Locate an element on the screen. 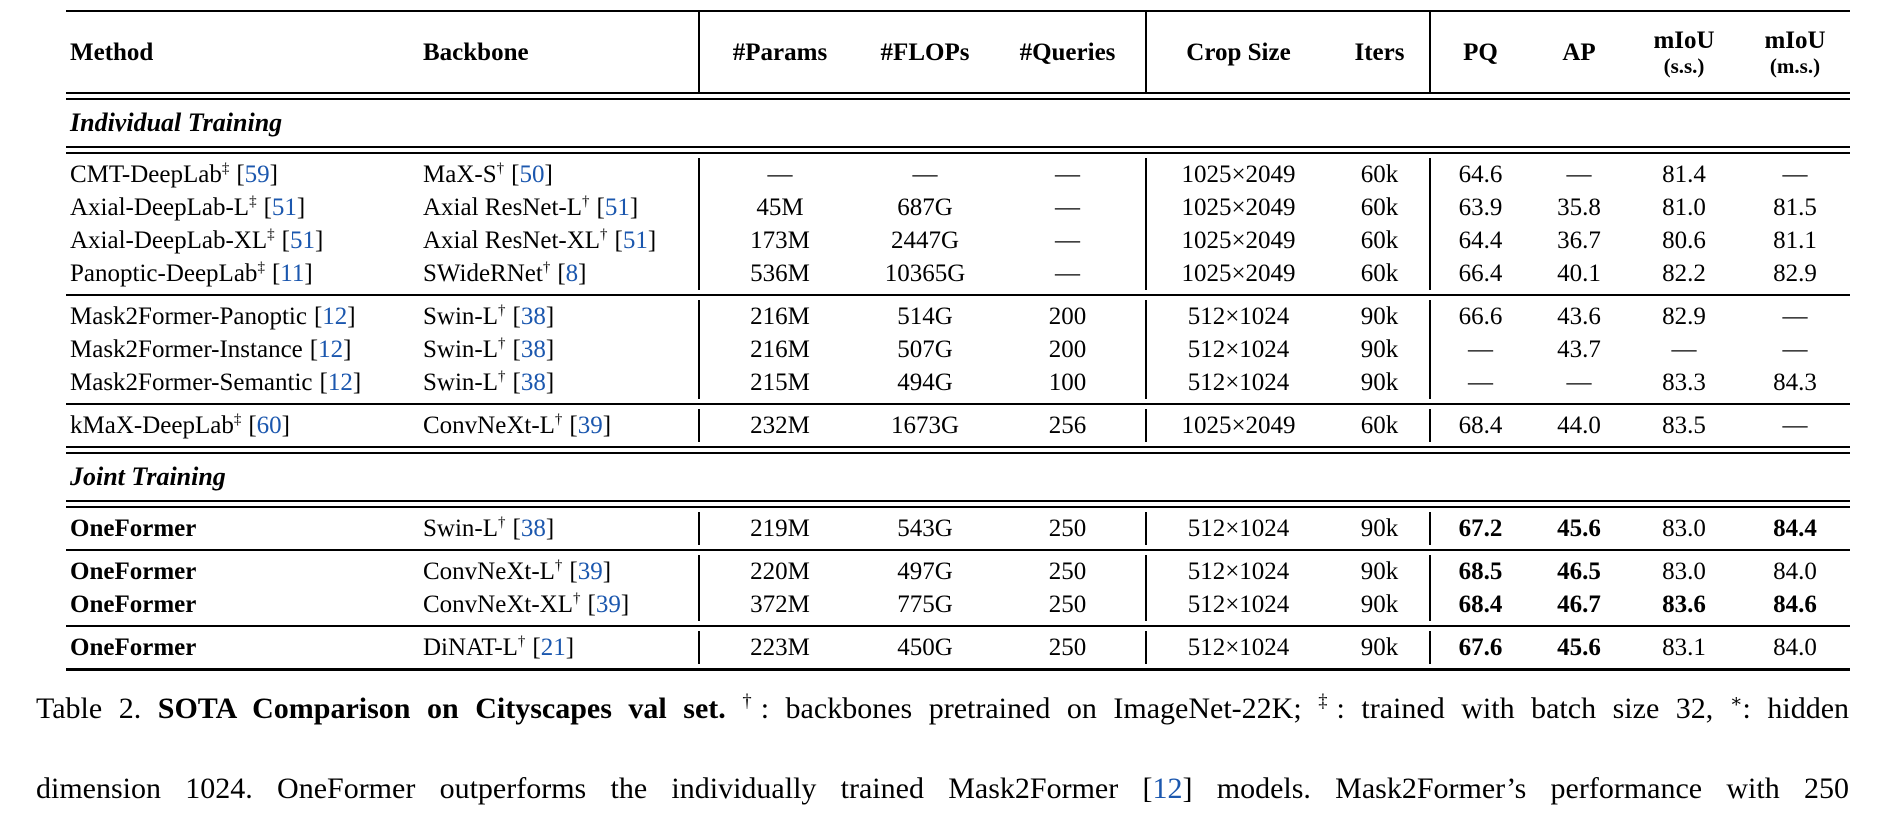 The width and height of the screenshot is (1885, 815). flops-value: — is located at coordinates (925, 174).